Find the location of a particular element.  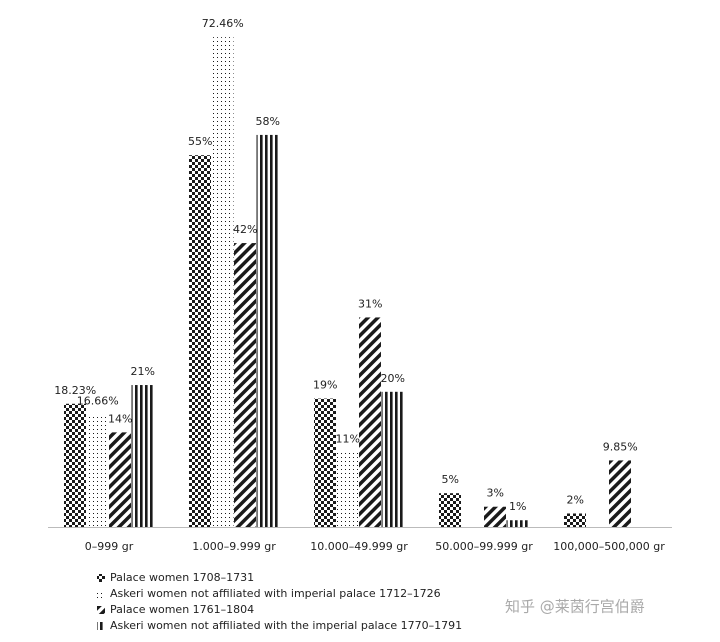

x-tick-label: 100,000–500,000 gr is located at coordinates (609, 546).